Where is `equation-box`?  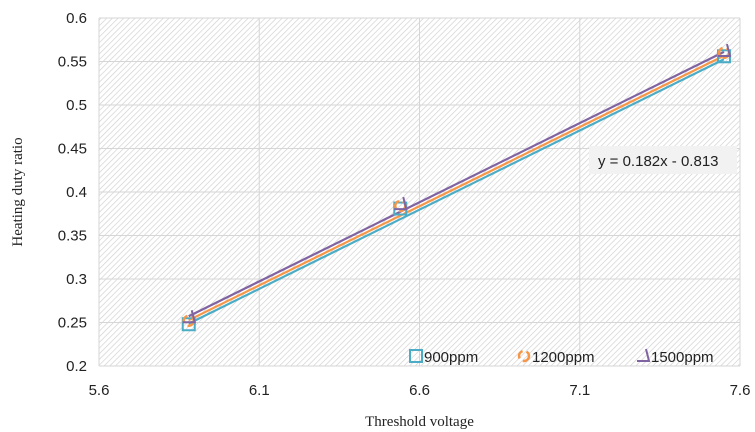
equation-box is located at coordinates (663, 160).